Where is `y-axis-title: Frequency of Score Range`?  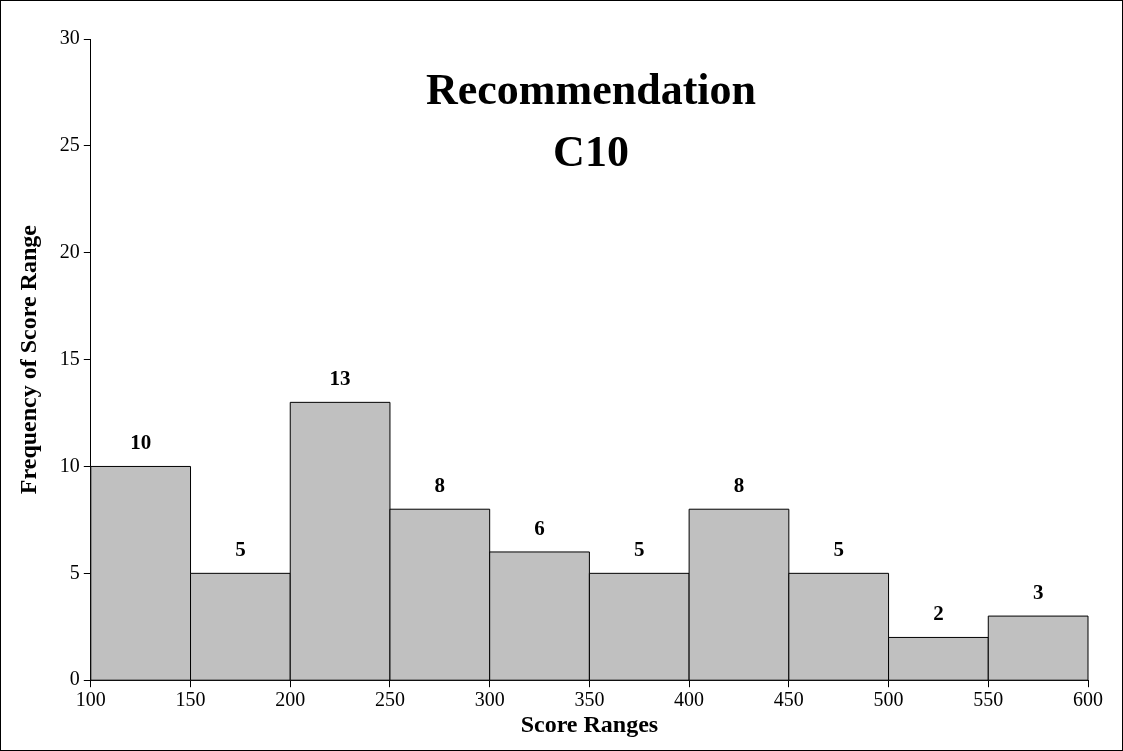
y-axis-title: Frequency of Score Range is located at coordinates (27, 359).